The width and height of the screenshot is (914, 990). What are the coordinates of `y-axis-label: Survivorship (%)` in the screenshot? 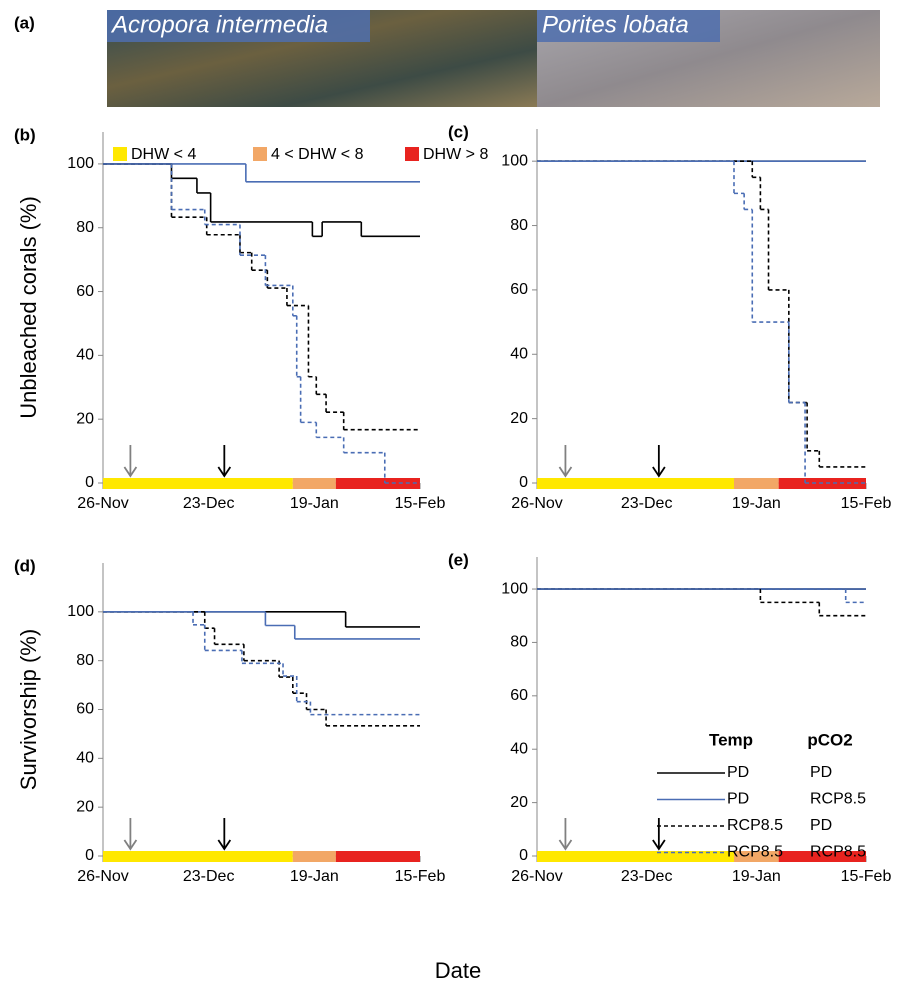 It's located at (28, 709).